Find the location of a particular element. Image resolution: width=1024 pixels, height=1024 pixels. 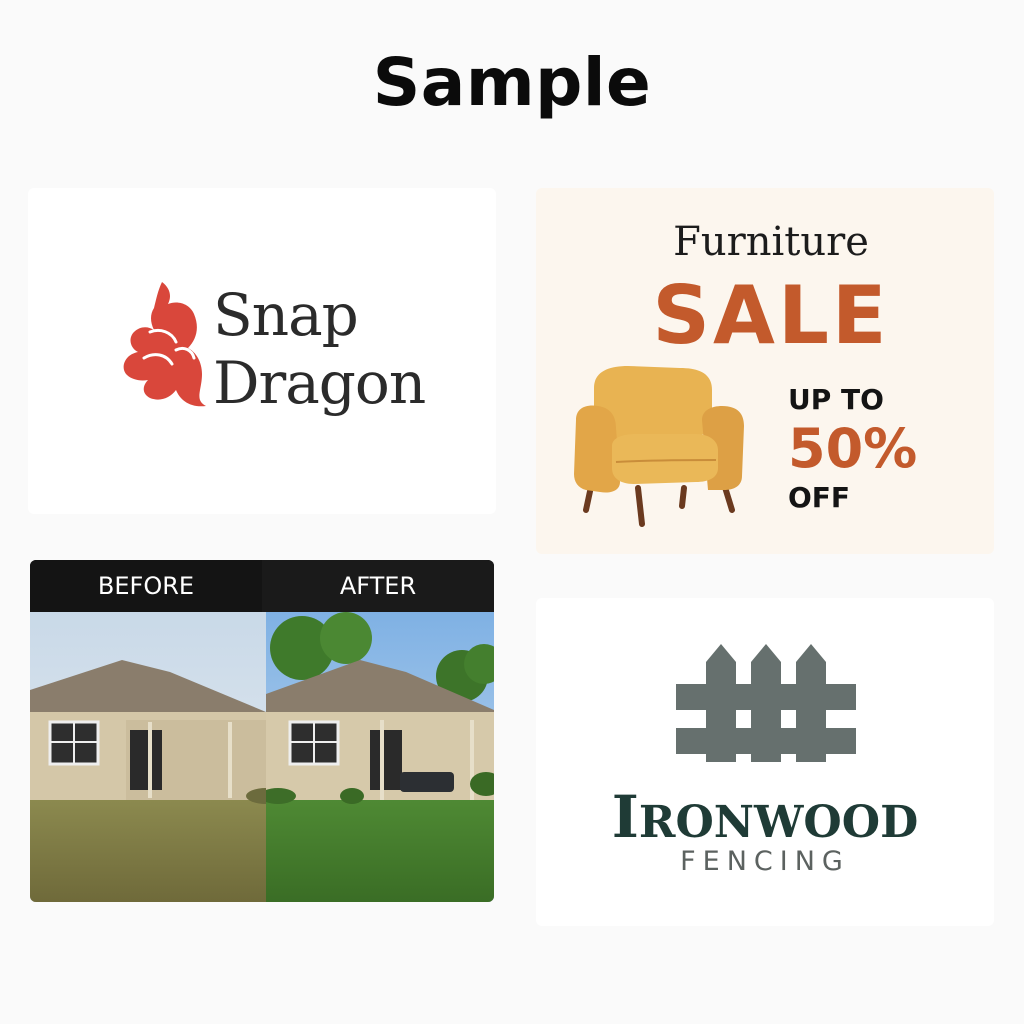

ironwood-wordmark: IRONWOOD is located at coordinates (765, 817).